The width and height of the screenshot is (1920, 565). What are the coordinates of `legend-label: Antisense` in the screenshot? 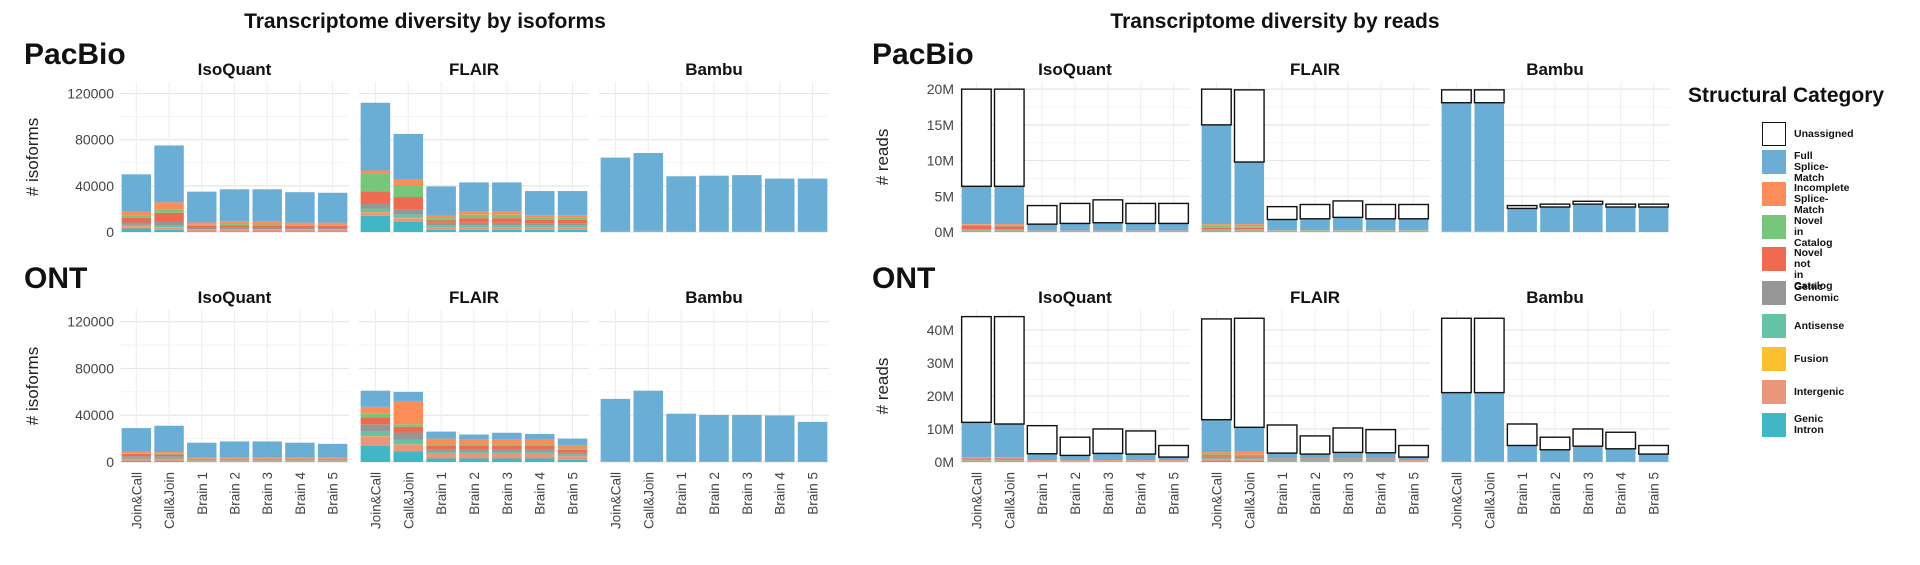 It's located at (1819, 326).